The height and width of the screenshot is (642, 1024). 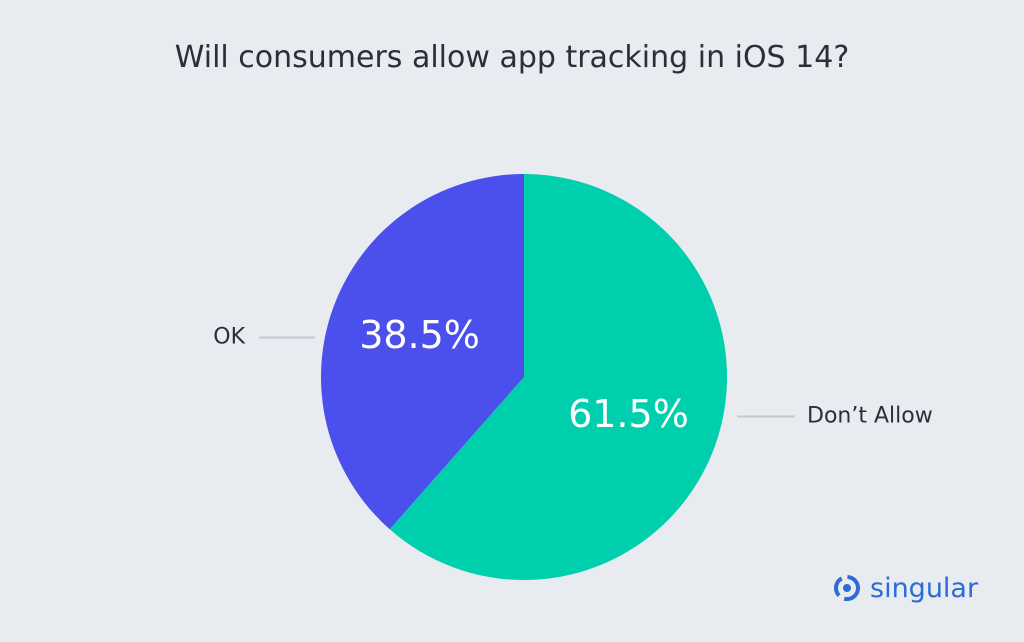 What do you see at coordinates (419, 335) in the screenshot?
I see `slice-value-label-1: 38.5%` at bounding box center [419, 335].